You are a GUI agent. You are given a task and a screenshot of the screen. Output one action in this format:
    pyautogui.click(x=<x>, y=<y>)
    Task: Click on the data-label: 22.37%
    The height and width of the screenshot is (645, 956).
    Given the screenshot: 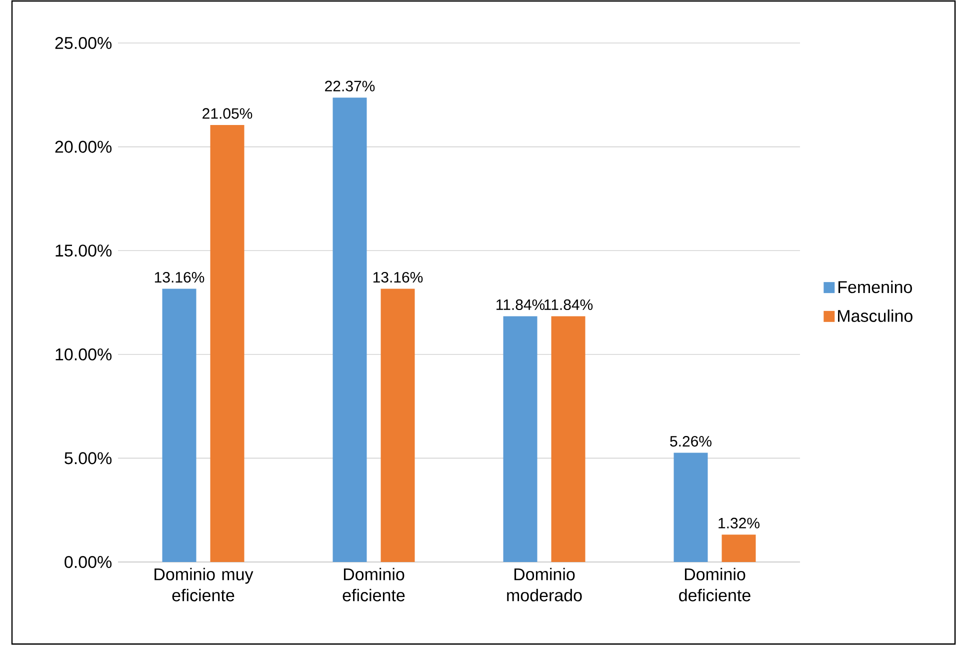 What is the action you would take?
    pyautogui.click(x=350, y=86)
    